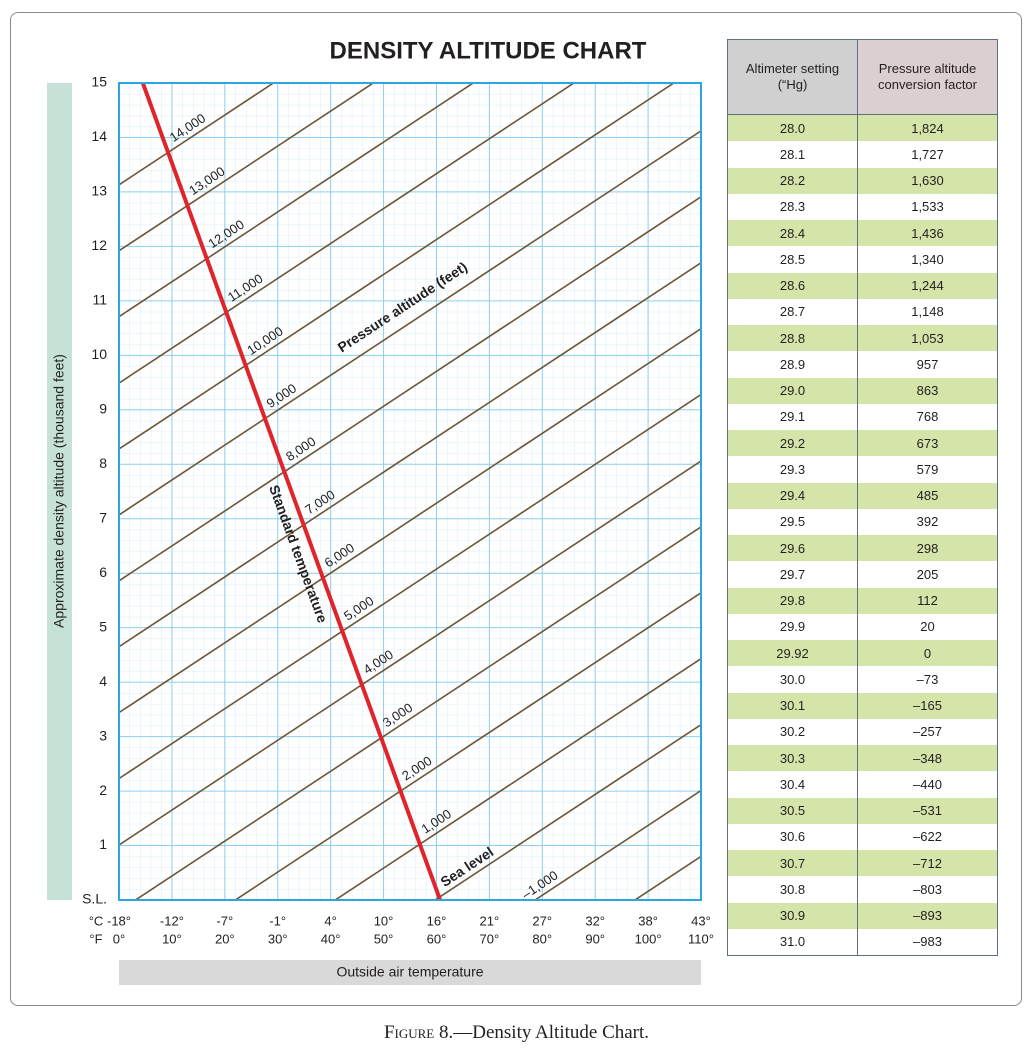 This screenshot has width=1033, height=1058. I want to click on table-row: 28.3 1,533, so click(862, 206).